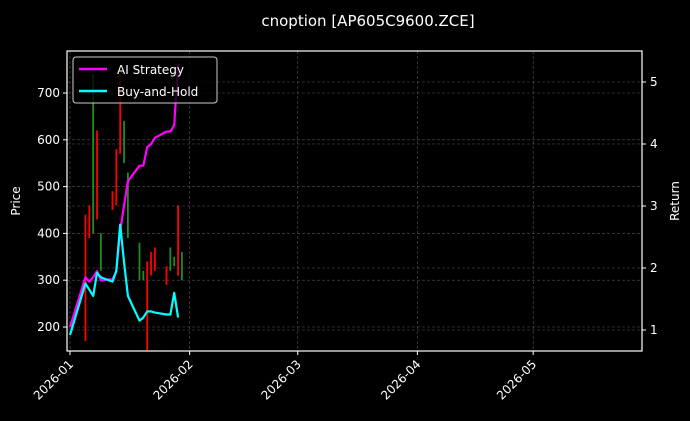 This screenshot has height=421, width=690. I want to click on right-axis-label: Return, so click(675, 201).